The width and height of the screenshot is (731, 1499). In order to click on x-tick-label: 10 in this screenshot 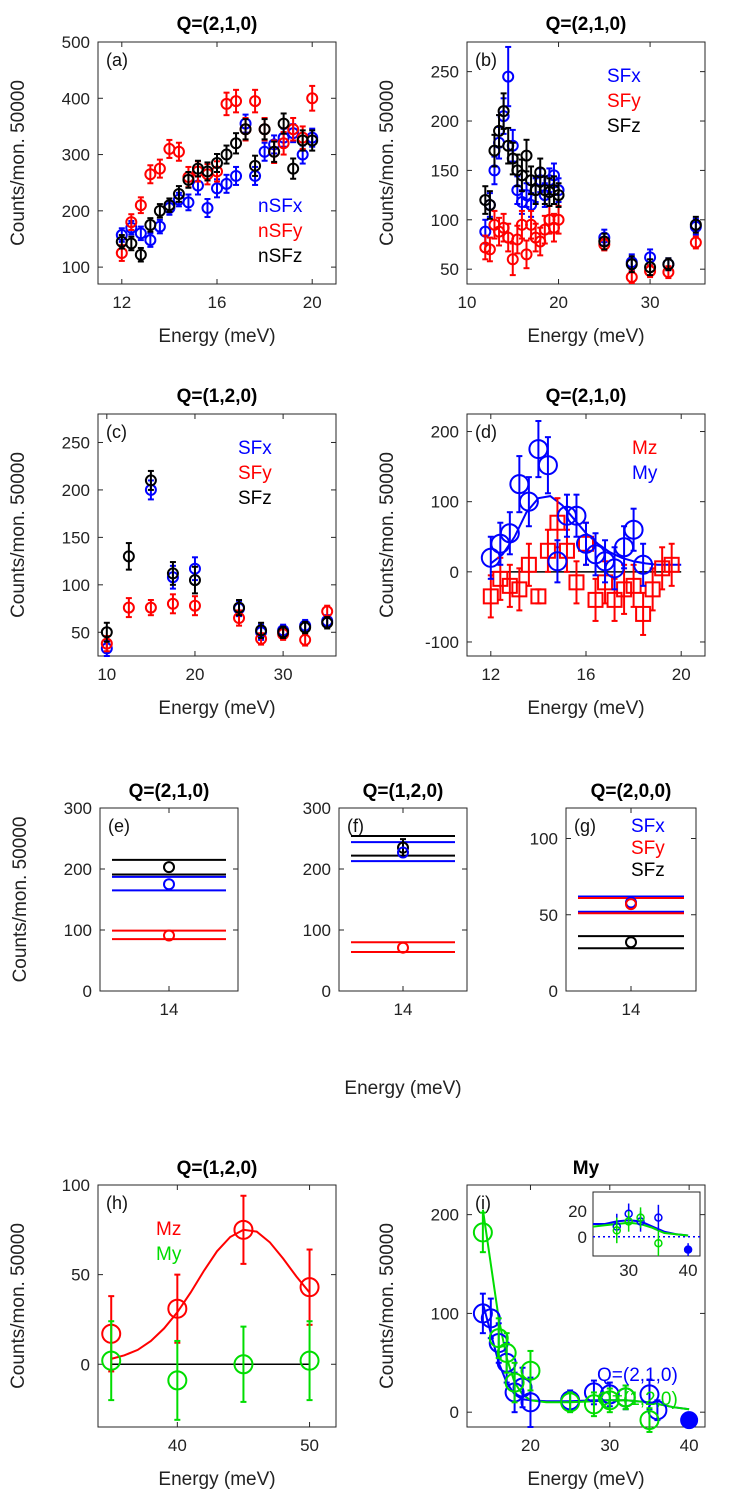, I will do `click(467, 302)`.